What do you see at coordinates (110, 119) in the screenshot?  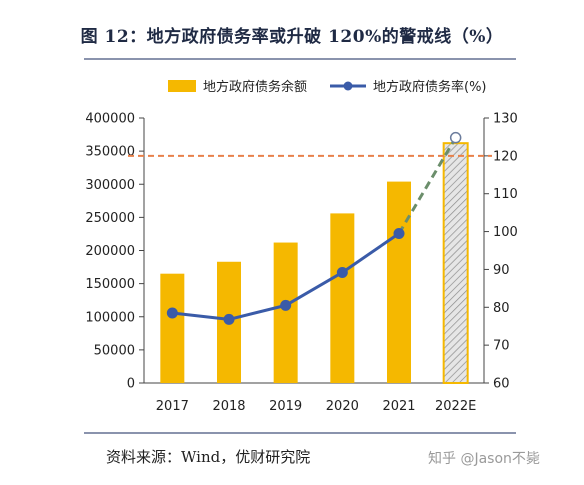 I see `y-left-tick-label: 400000` at bounding box center [110, 119].